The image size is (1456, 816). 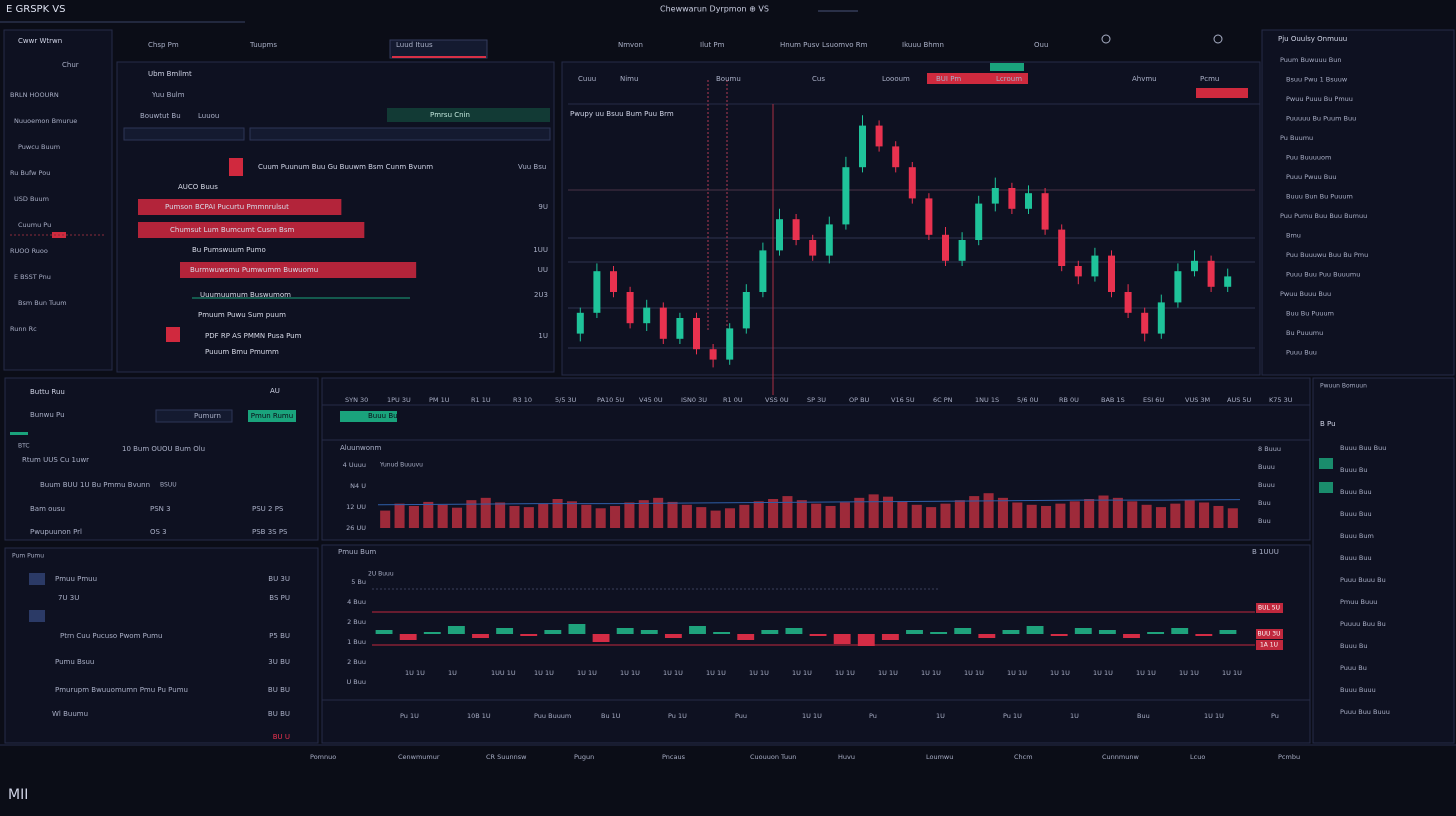 I want to click on volume-toggle, so click(x=368, y=416).